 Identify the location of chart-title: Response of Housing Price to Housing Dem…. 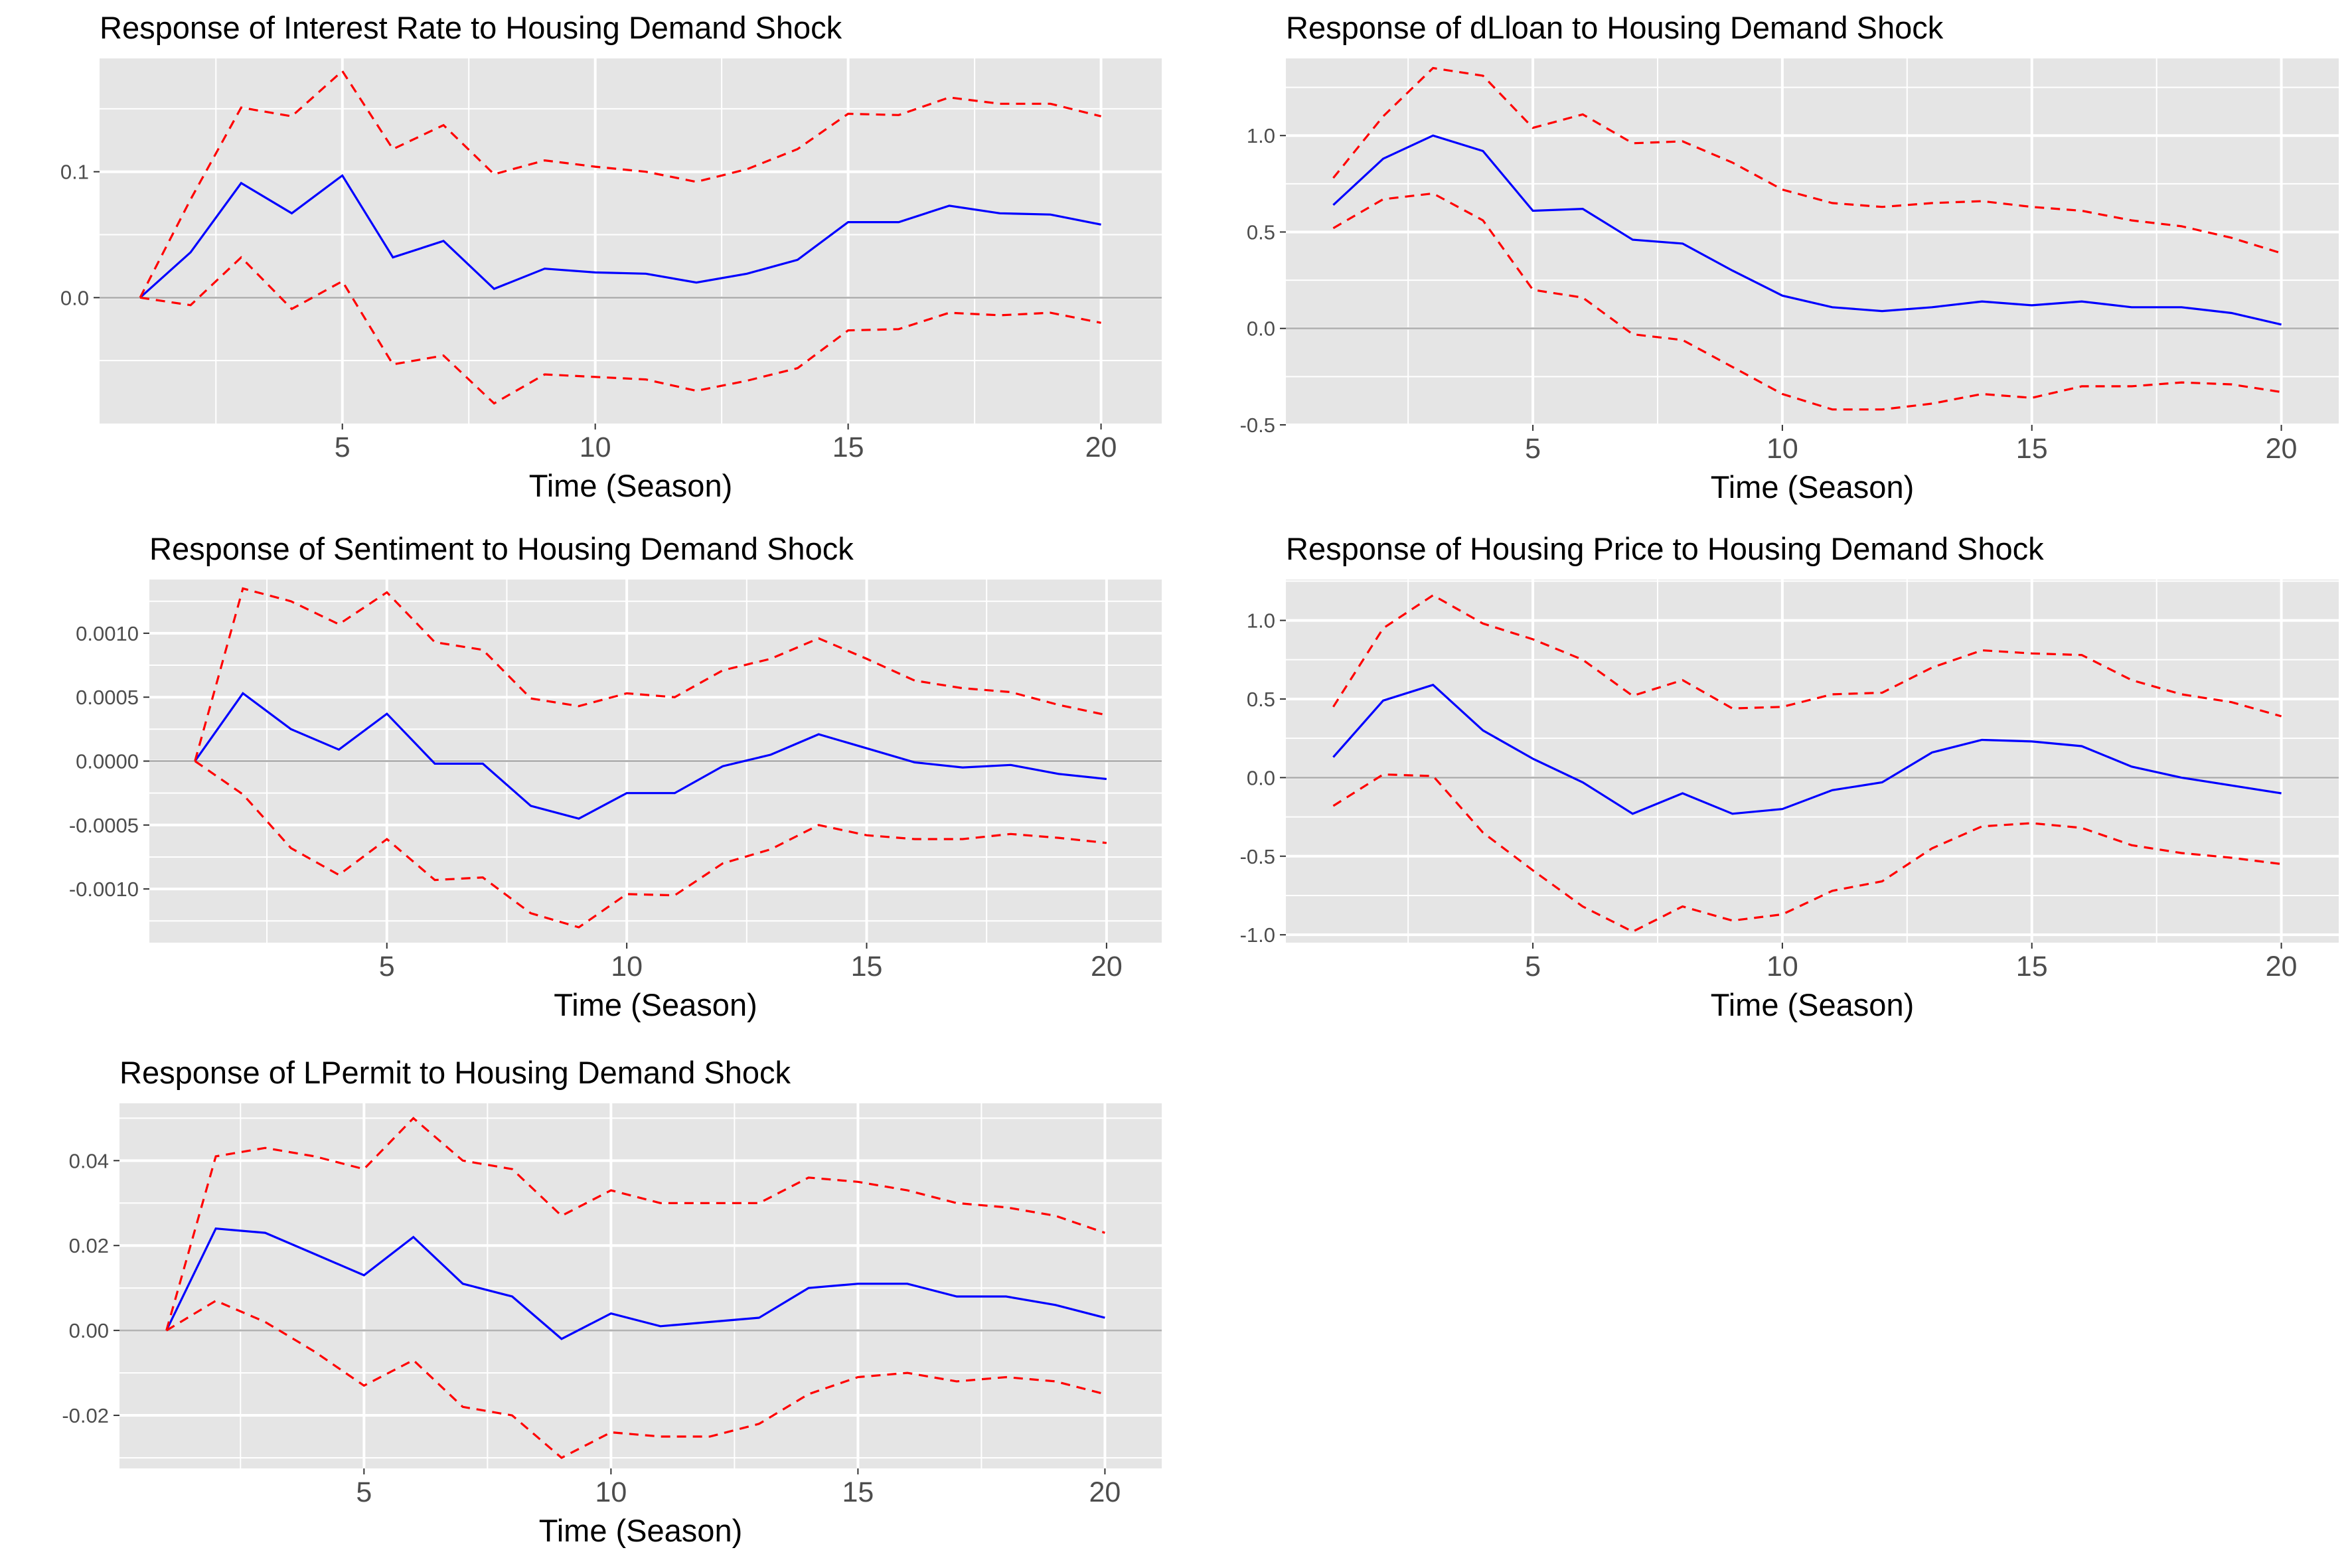
(1665, 549).